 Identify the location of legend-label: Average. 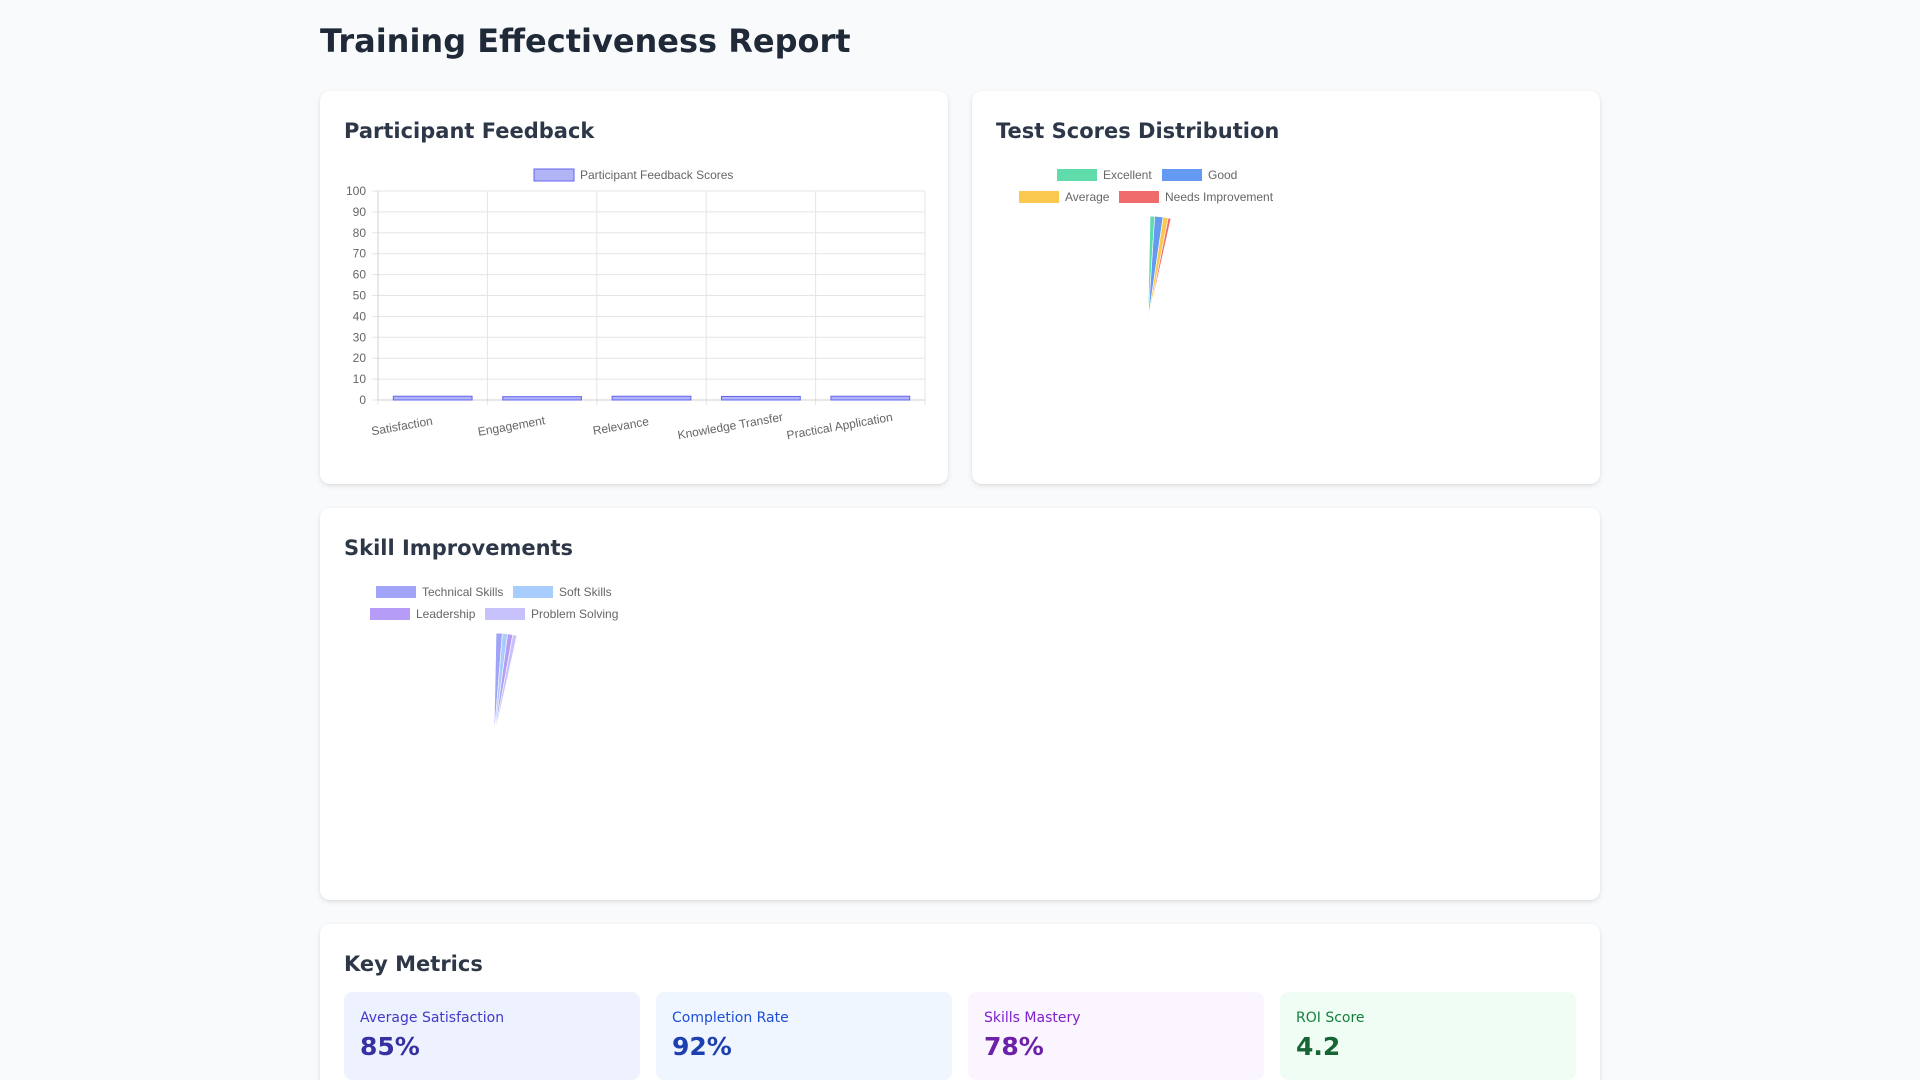
(1087, 197).